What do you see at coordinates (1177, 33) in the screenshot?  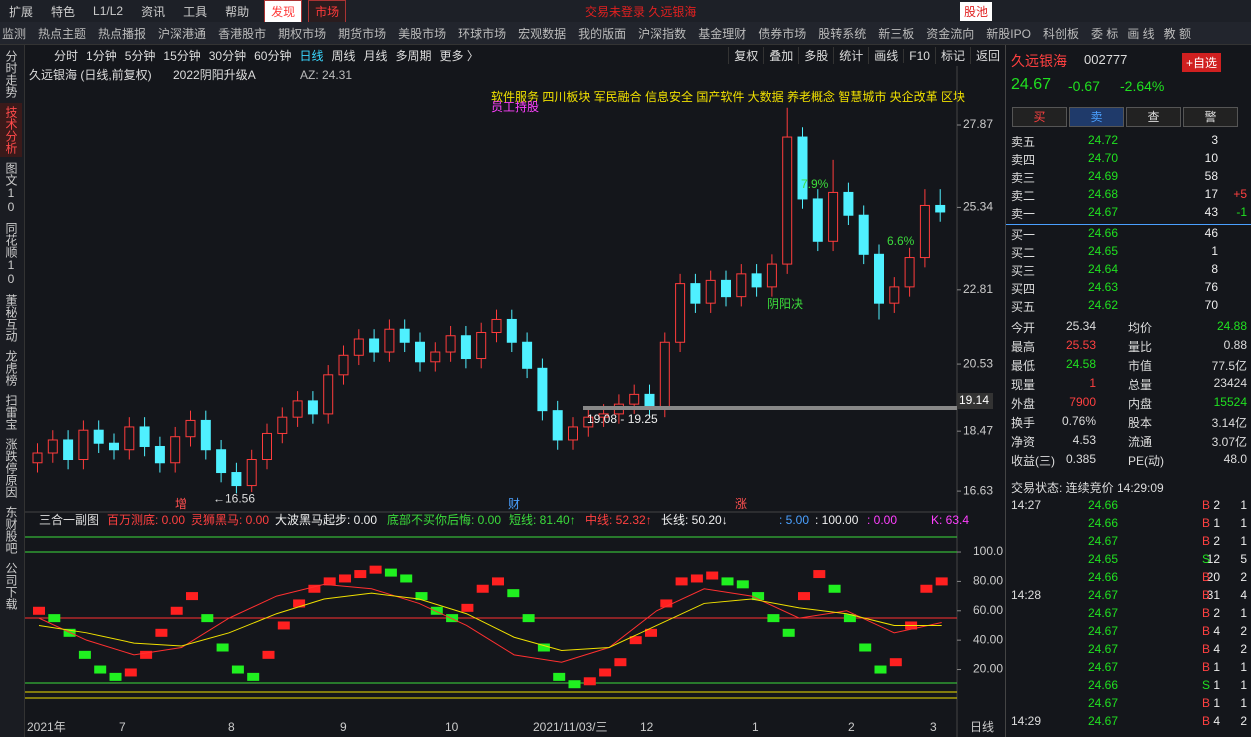 I see `nav-item: 教 额` at bounding box center [1177, 33].